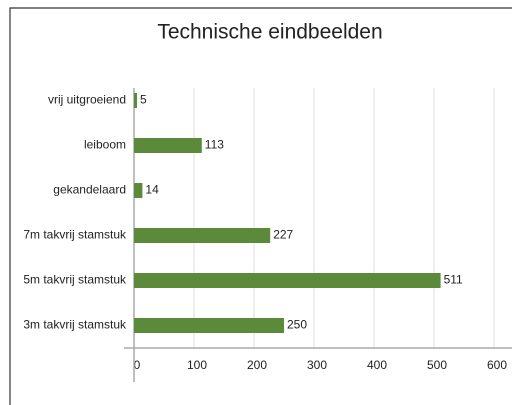 This screenshot has height=405, width=512. I want to click on x-tick-label: 0, so click(137, 365).